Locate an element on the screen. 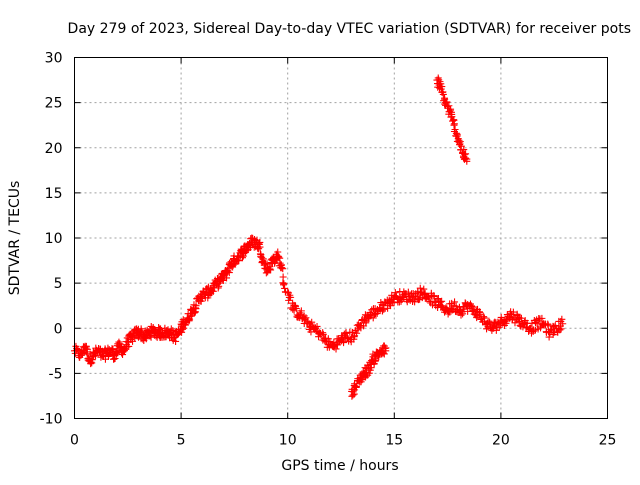 This screenshot has height=485, width=640. x-tick-labels: 0 5 10 15 20 25 is located at coordinates (343, 441).